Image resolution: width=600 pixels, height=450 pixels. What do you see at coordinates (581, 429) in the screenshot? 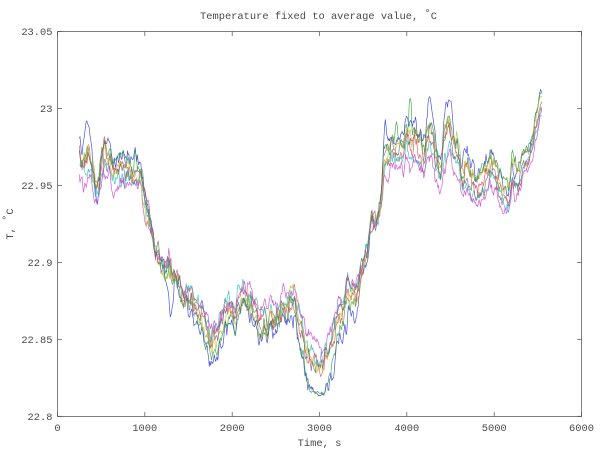
I see `svg-text: 6000` at bounding box center [581, 429].